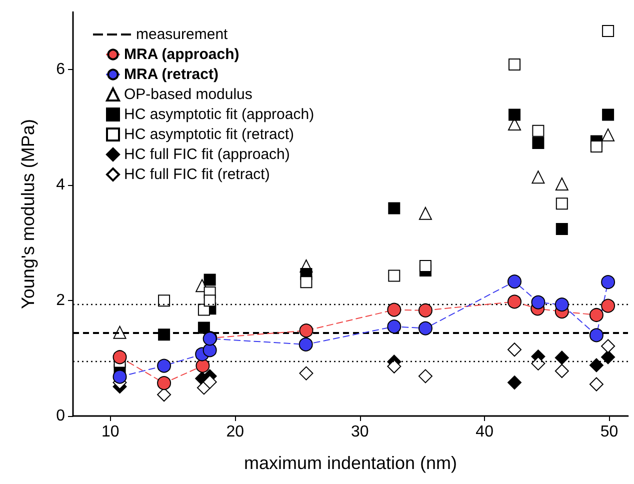 The height and width of the screenshot is (484, 634). Describe the element at coordinates (61, 185) in the screenshot. I see `y-tick-label: 4` at that location.